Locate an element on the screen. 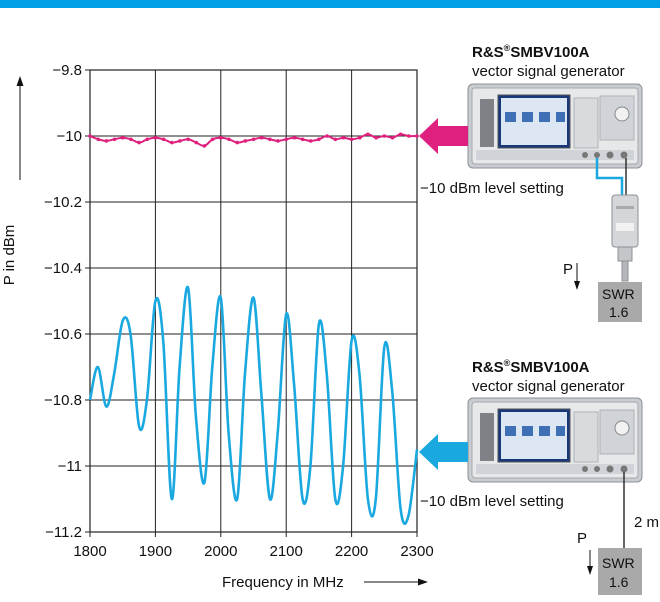  bottom-level-setting: −10 dBm level setting is located at coordinates (492, 501).